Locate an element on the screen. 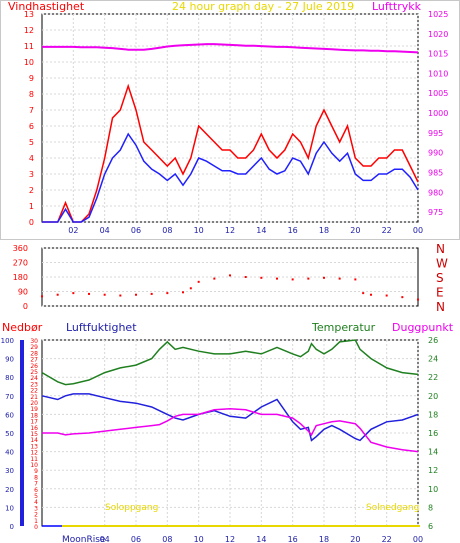  bottom-x-tick-label: 04 is located at coordinates (105, 539).